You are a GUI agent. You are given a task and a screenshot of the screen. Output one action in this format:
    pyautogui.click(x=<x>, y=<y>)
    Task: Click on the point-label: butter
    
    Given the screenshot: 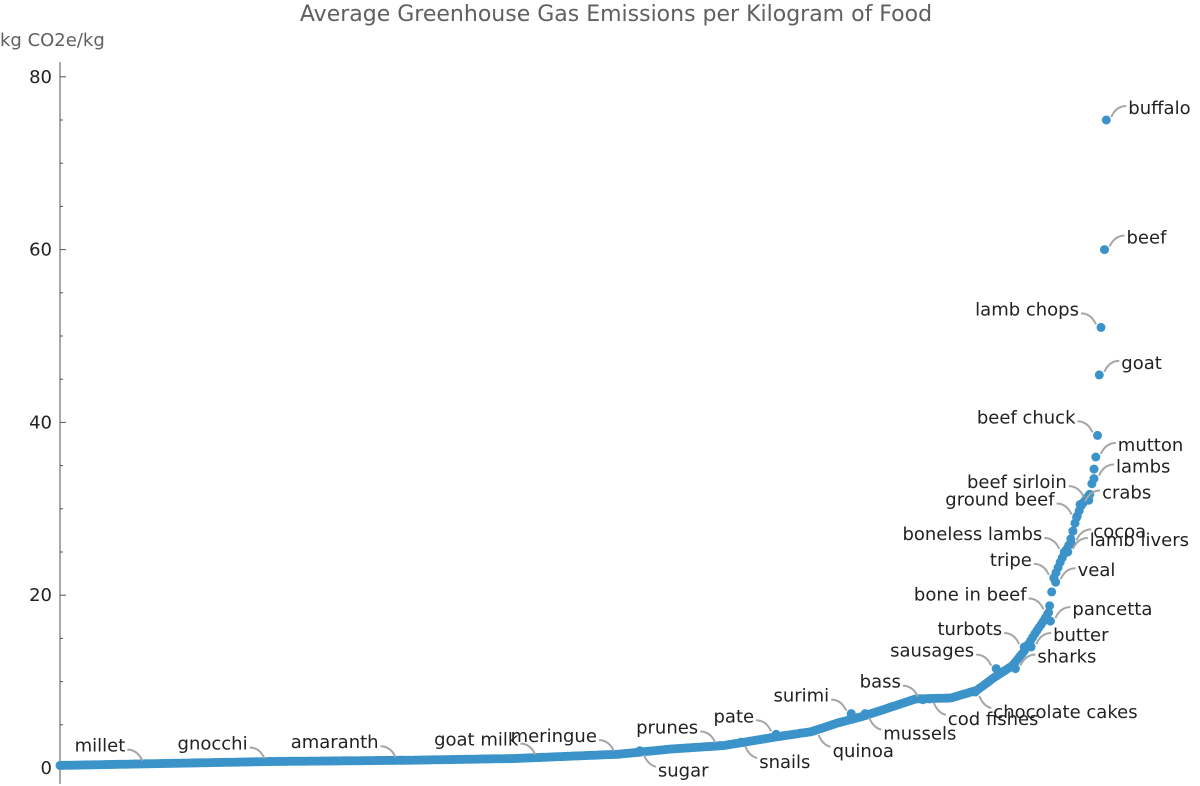 What is the action you would take?
    pyautogui.click(x=1081, y=635)
    